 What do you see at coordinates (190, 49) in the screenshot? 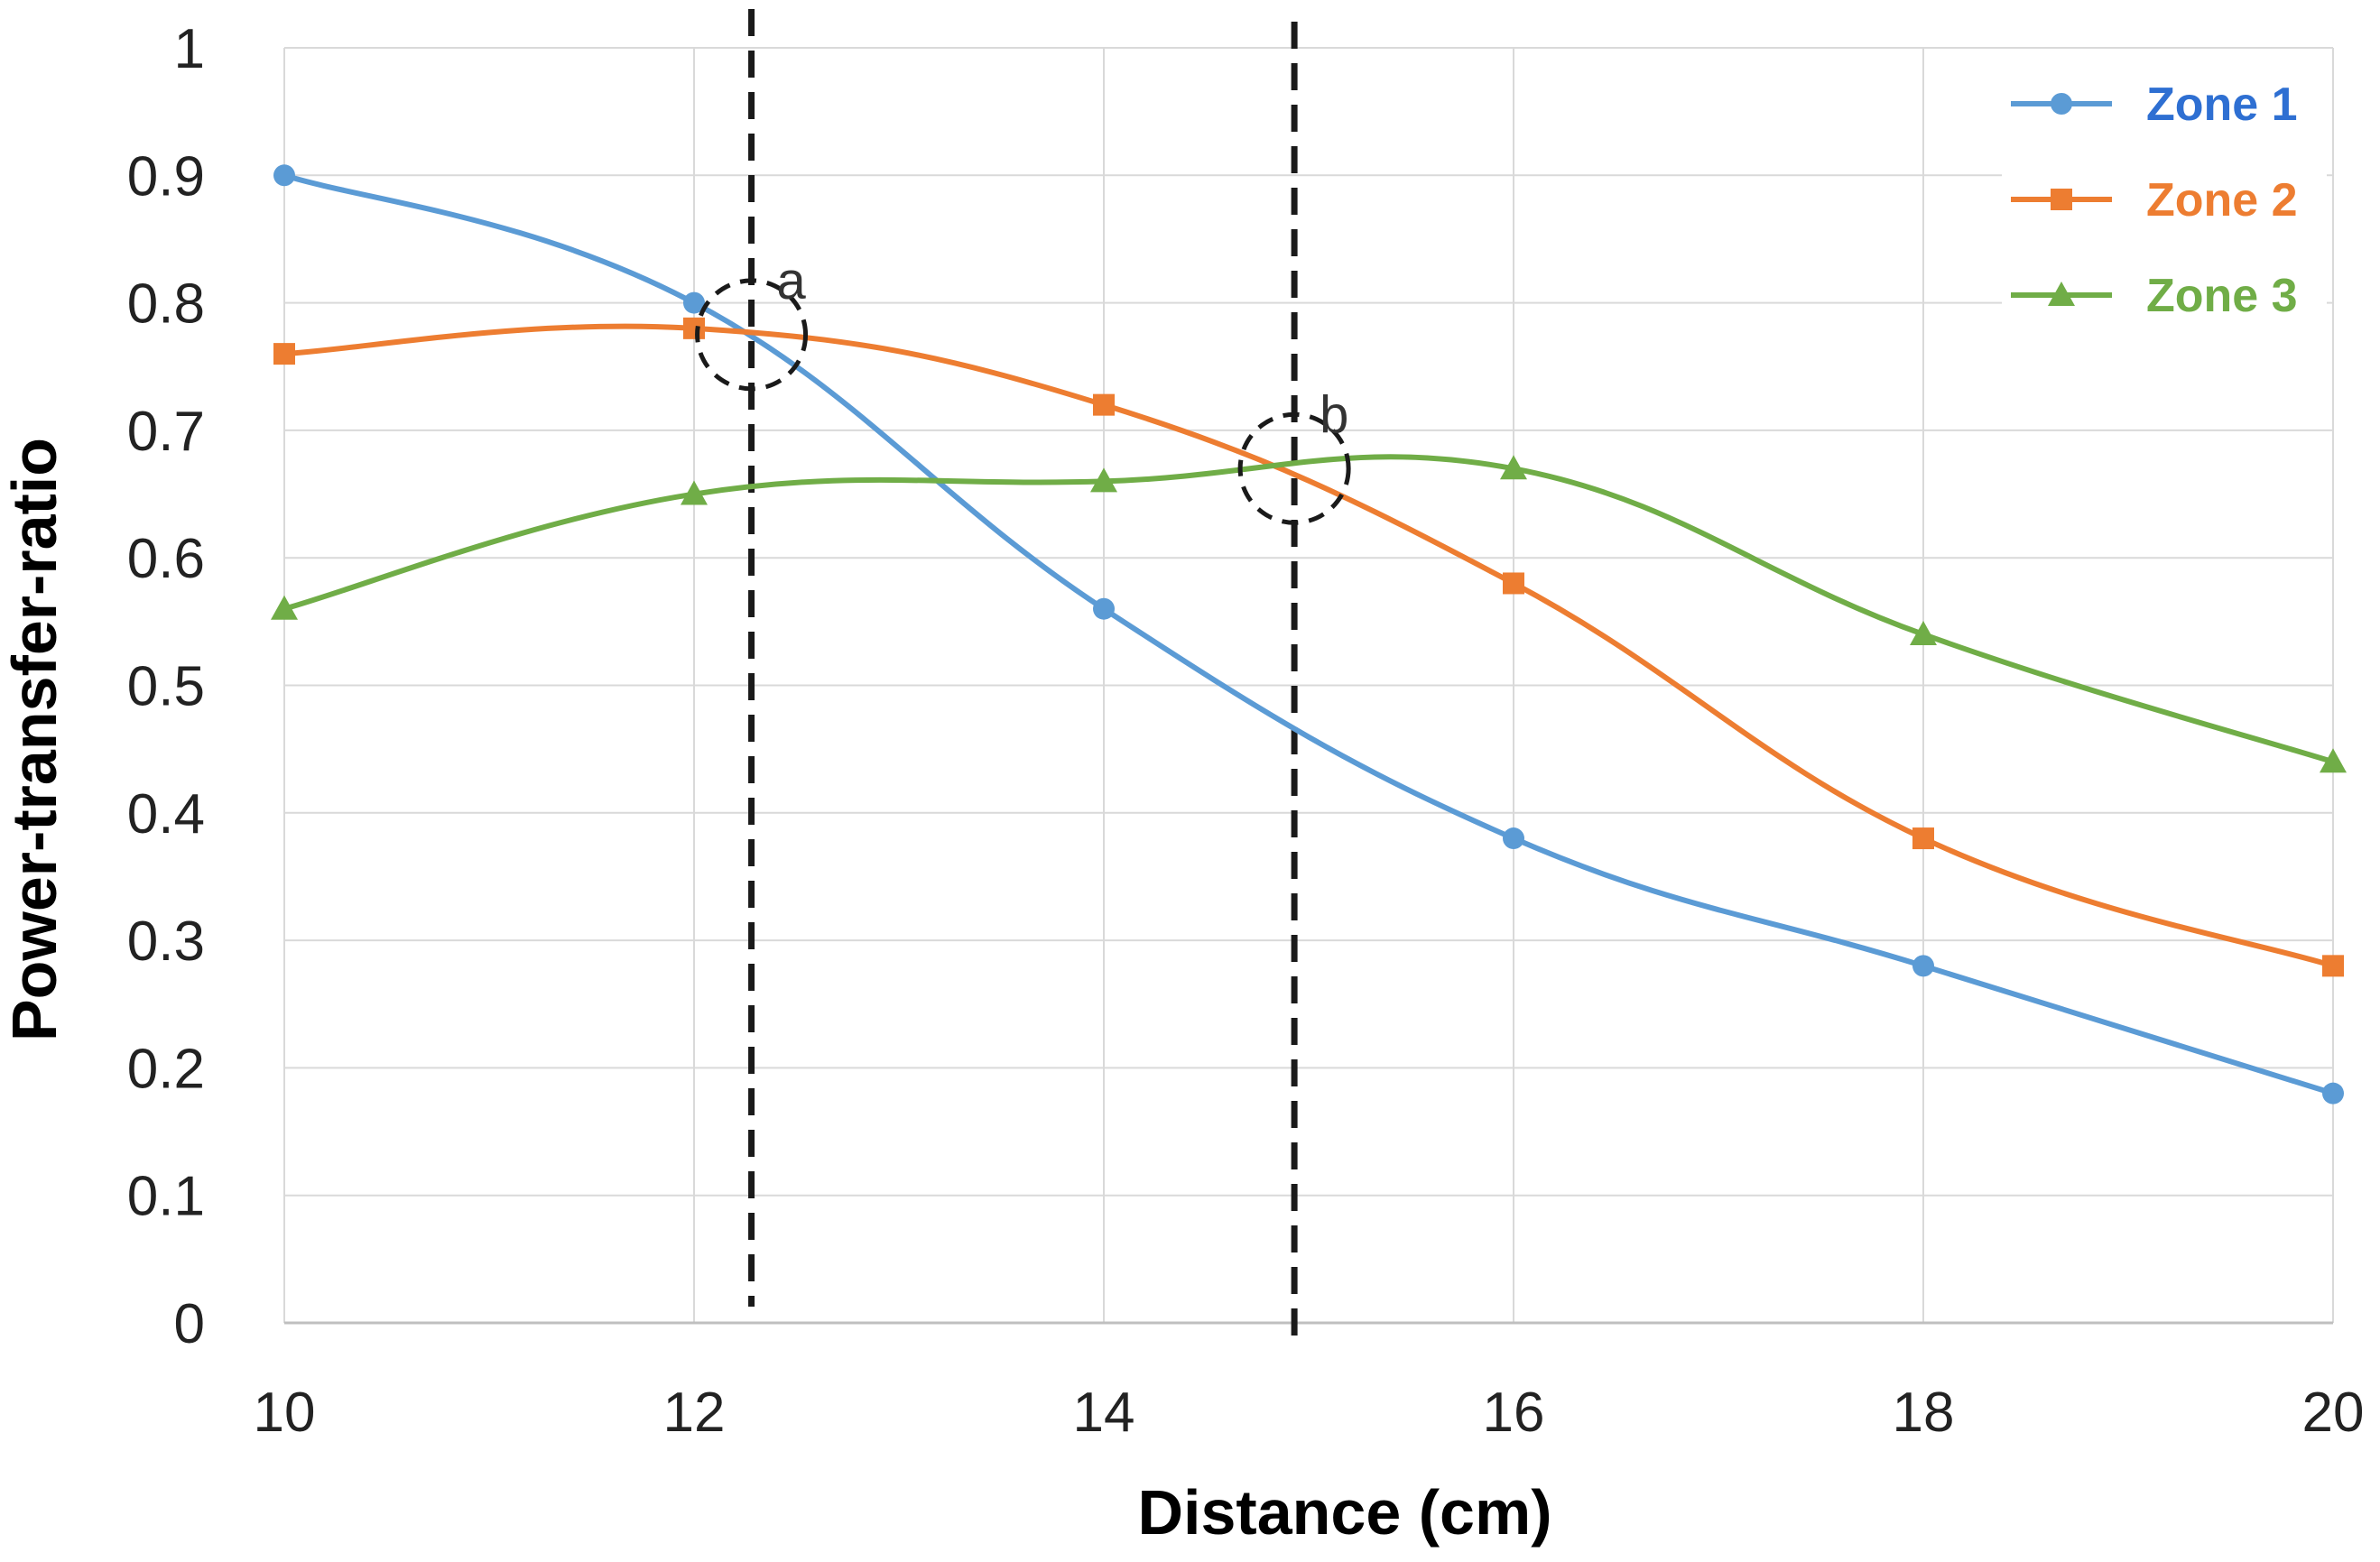
I see `y-tick-label: 1` at bounding box center [190, 49].